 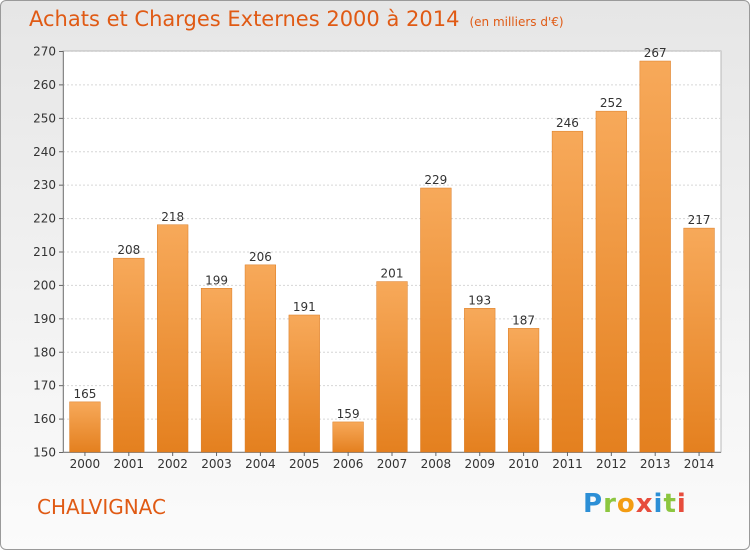 I want to click on data-label: 191, so click(x=304, y=307).